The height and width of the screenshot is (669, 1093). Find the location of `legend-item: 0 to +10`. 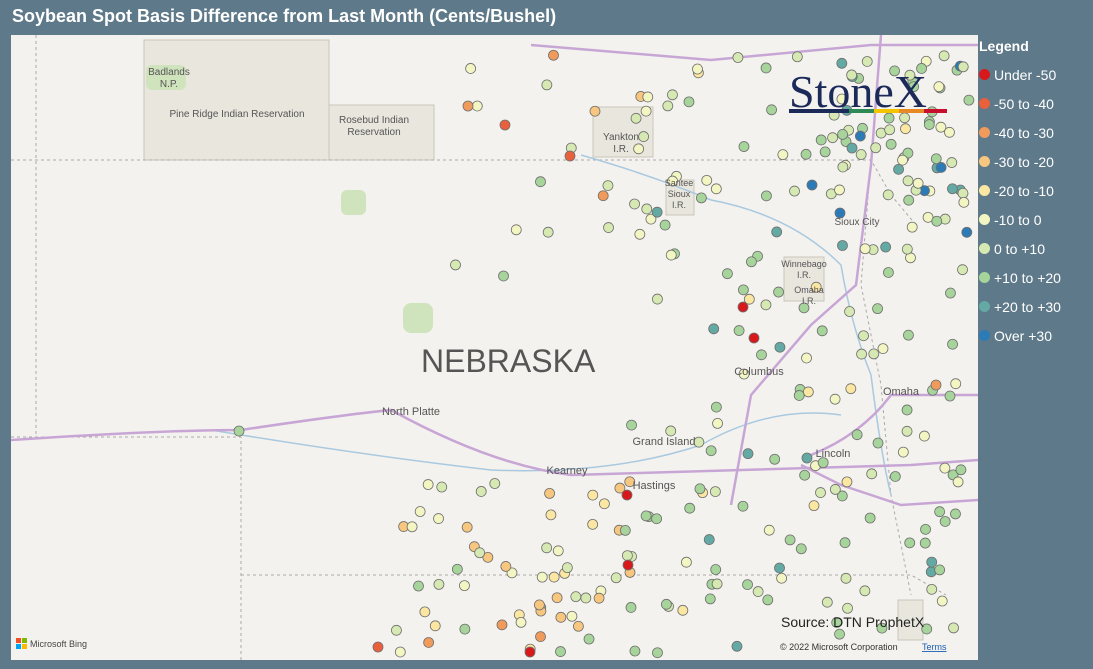

legend-item: 0 to +10 is located at coordinates (1020, 248).